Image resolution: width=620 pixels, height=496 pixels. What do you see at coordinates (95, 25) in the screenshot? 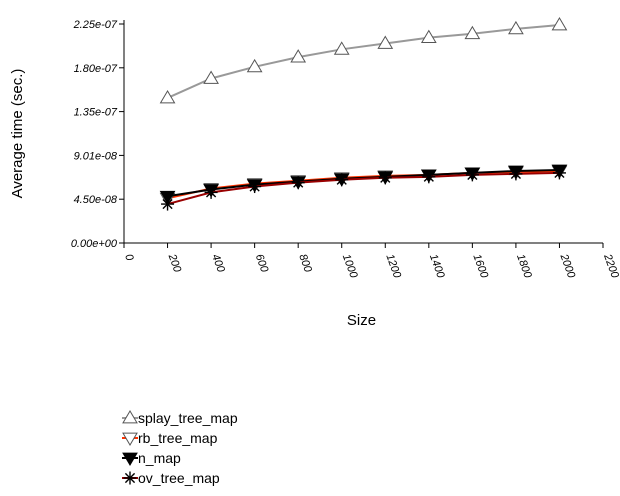
I see `y-tick-label: 2.25e-07` at bounding box center [95, 25].